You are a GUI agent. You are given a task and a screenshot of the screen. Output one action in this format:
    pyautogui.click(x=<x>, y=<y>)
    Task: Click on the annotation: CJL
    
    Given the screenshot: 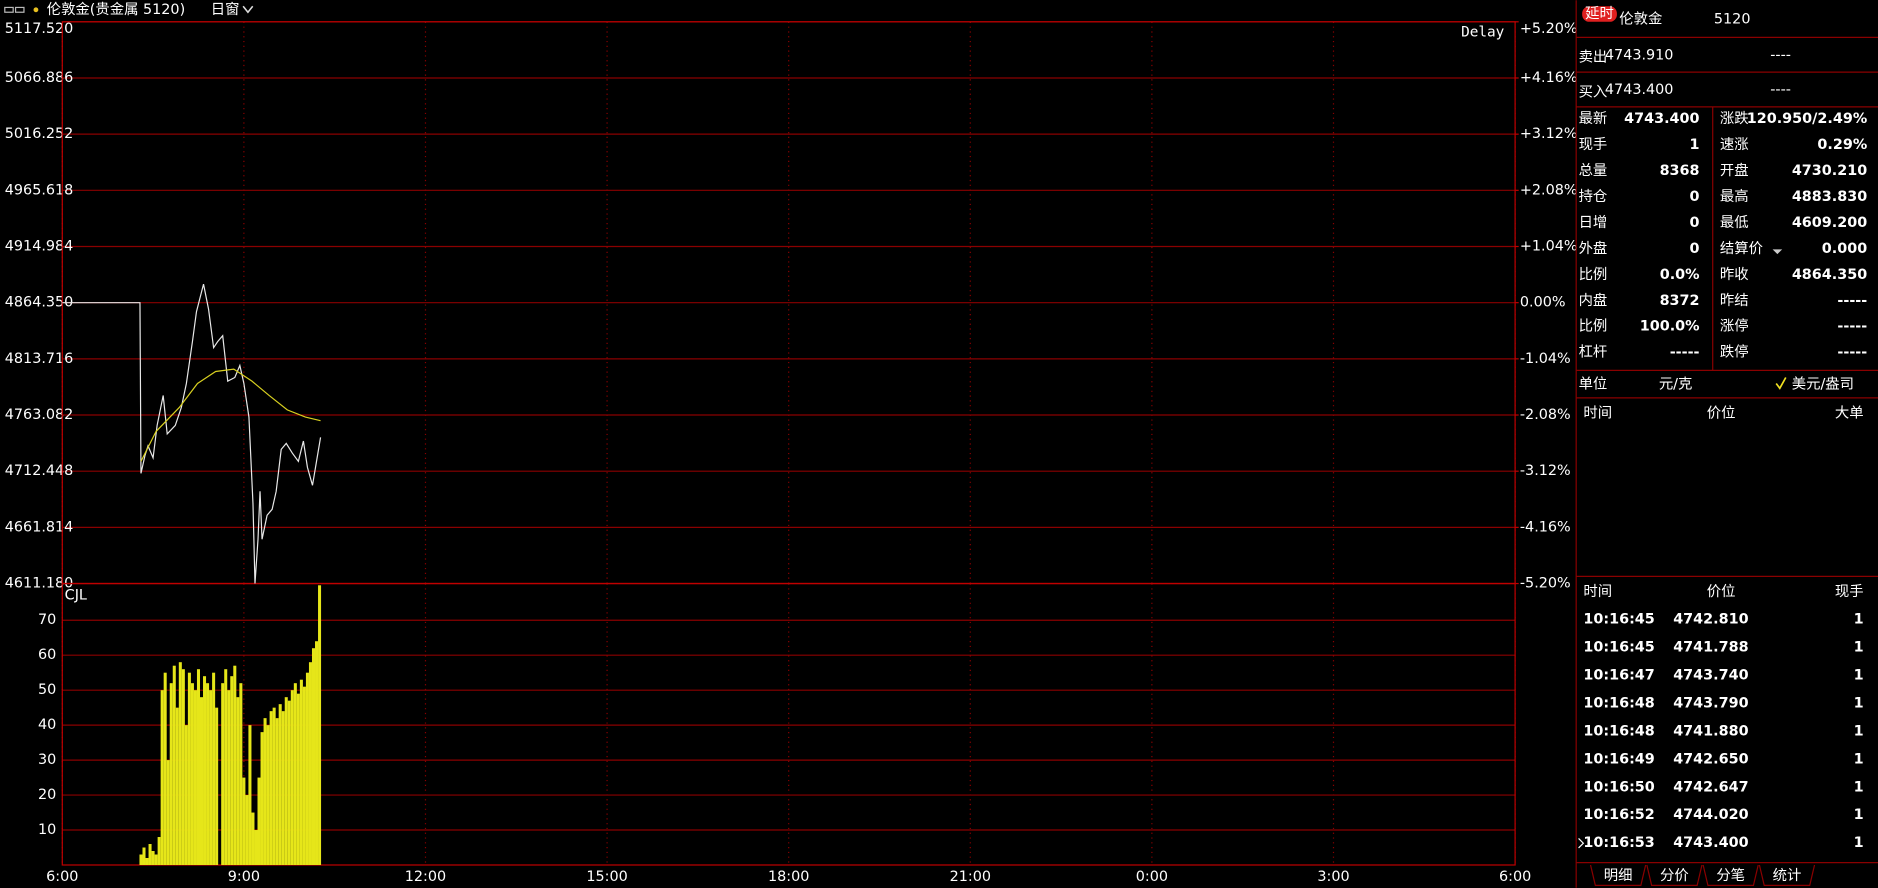 What is the action you would take?
    pyautogui.click(x=76, y=596)
    